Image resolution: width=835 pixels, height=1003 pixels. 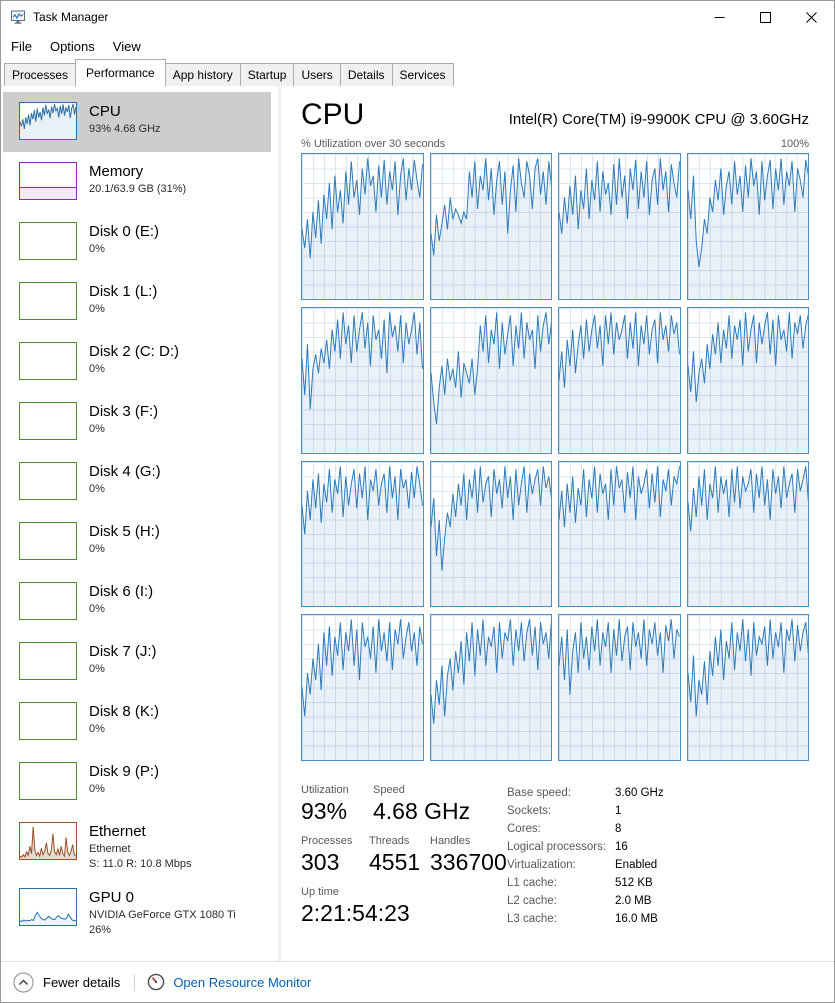 I want to click on menu-item-view: View, so click(x=126, y=46).